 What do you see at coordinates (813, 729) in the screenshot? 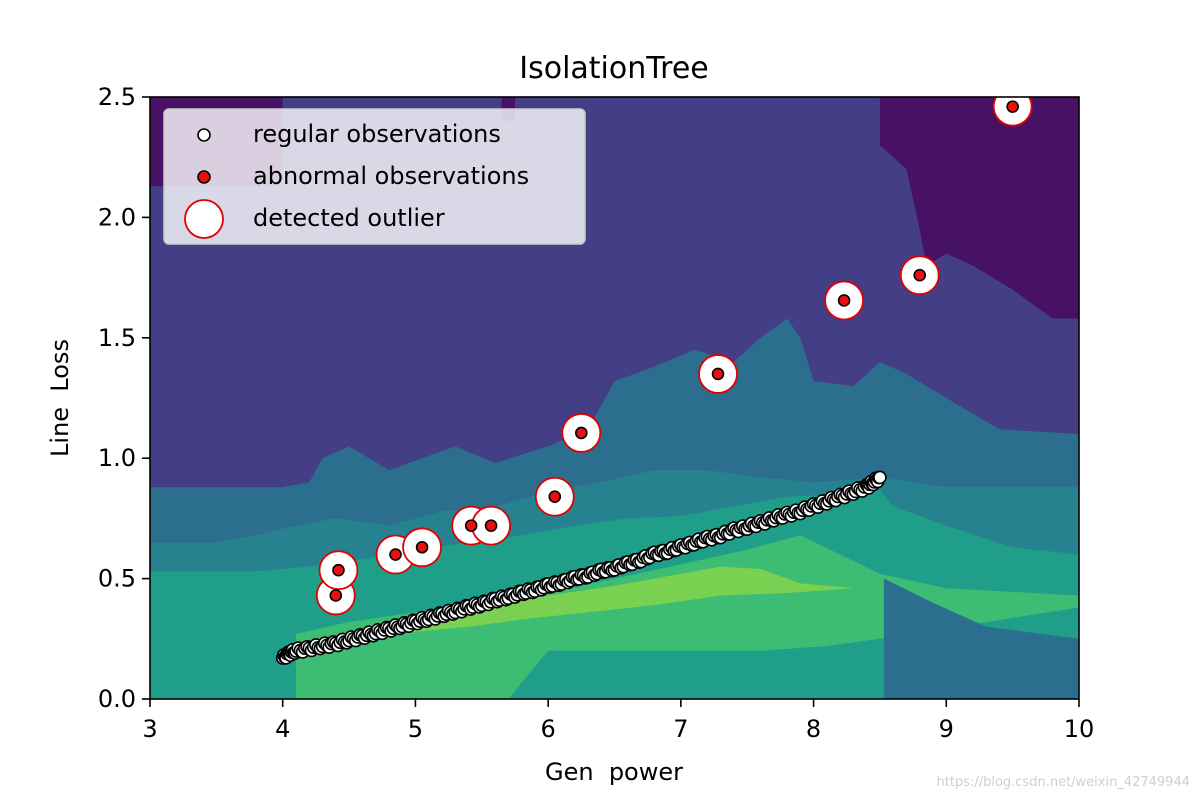
I see `x-tick-label: 8` at bounding box center [813, 729].